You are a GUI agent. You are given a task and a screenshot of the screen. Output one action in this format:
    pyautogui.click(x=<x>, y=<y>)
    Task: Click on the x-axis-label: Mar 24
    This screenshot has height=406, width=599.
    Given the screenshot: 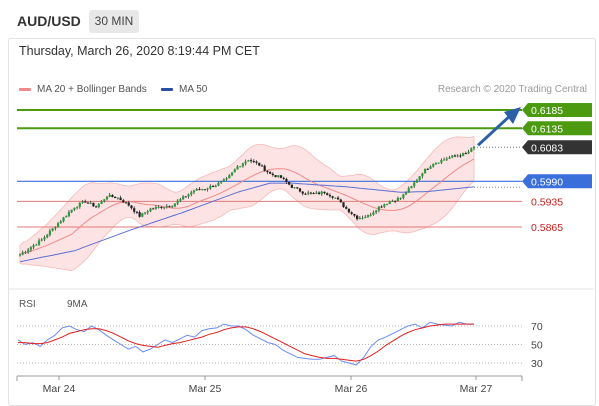 What is the action you would take?
    pyautogui.click(x=59, y=389)
    